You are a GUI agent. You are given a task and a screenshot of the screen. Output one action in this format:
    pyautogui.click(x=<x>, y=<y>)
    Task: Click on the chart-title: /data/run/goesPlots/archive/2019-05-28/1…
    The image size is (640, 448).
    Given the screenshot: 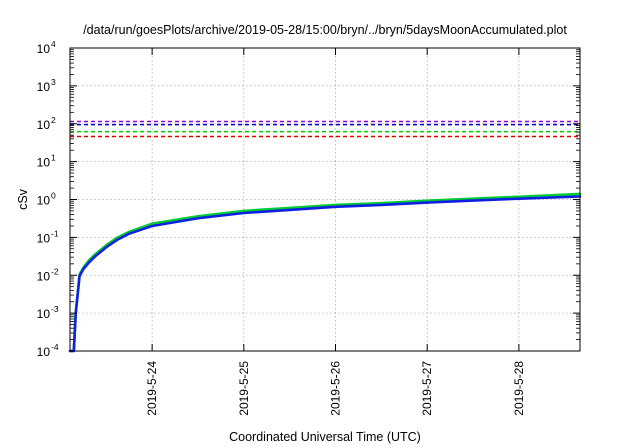 What is the action you would take?
    pyautogui.click(x=325, y=30)
    